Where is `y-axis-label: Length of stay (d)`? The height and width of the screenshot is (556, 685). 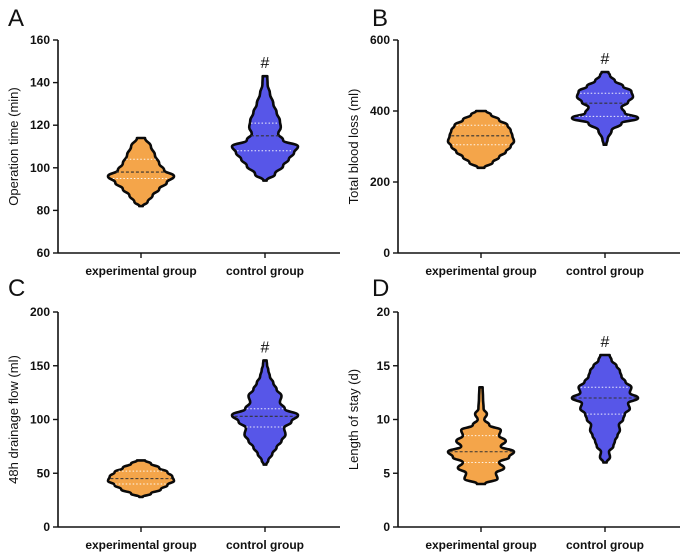 y-axis-label: Length of stay (d) is located at coordinates (353, 419).